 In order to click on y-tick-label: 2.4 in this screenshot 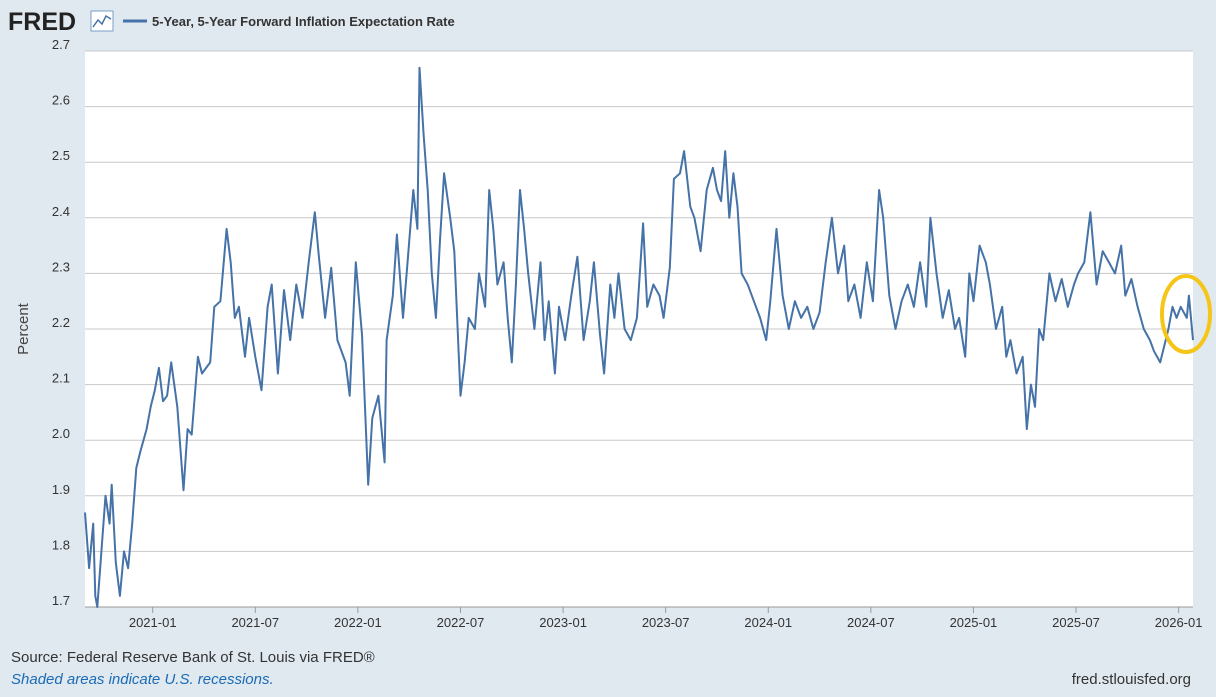, I will do `click(61, 211)`.